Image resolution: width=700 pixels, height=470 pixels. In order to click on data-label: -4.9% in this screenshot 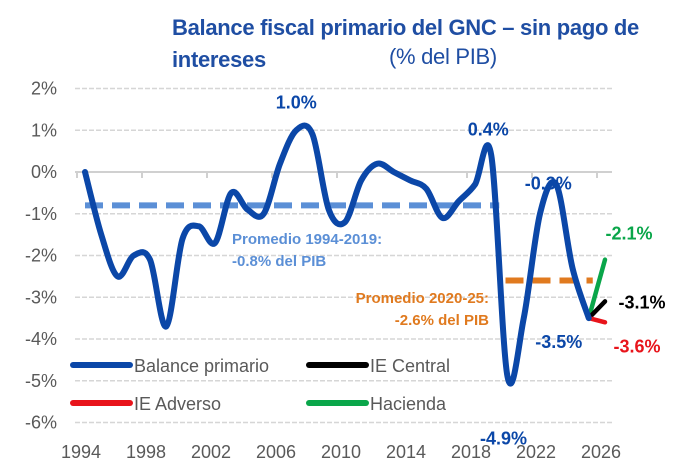, I will do `click(503, 439)`.